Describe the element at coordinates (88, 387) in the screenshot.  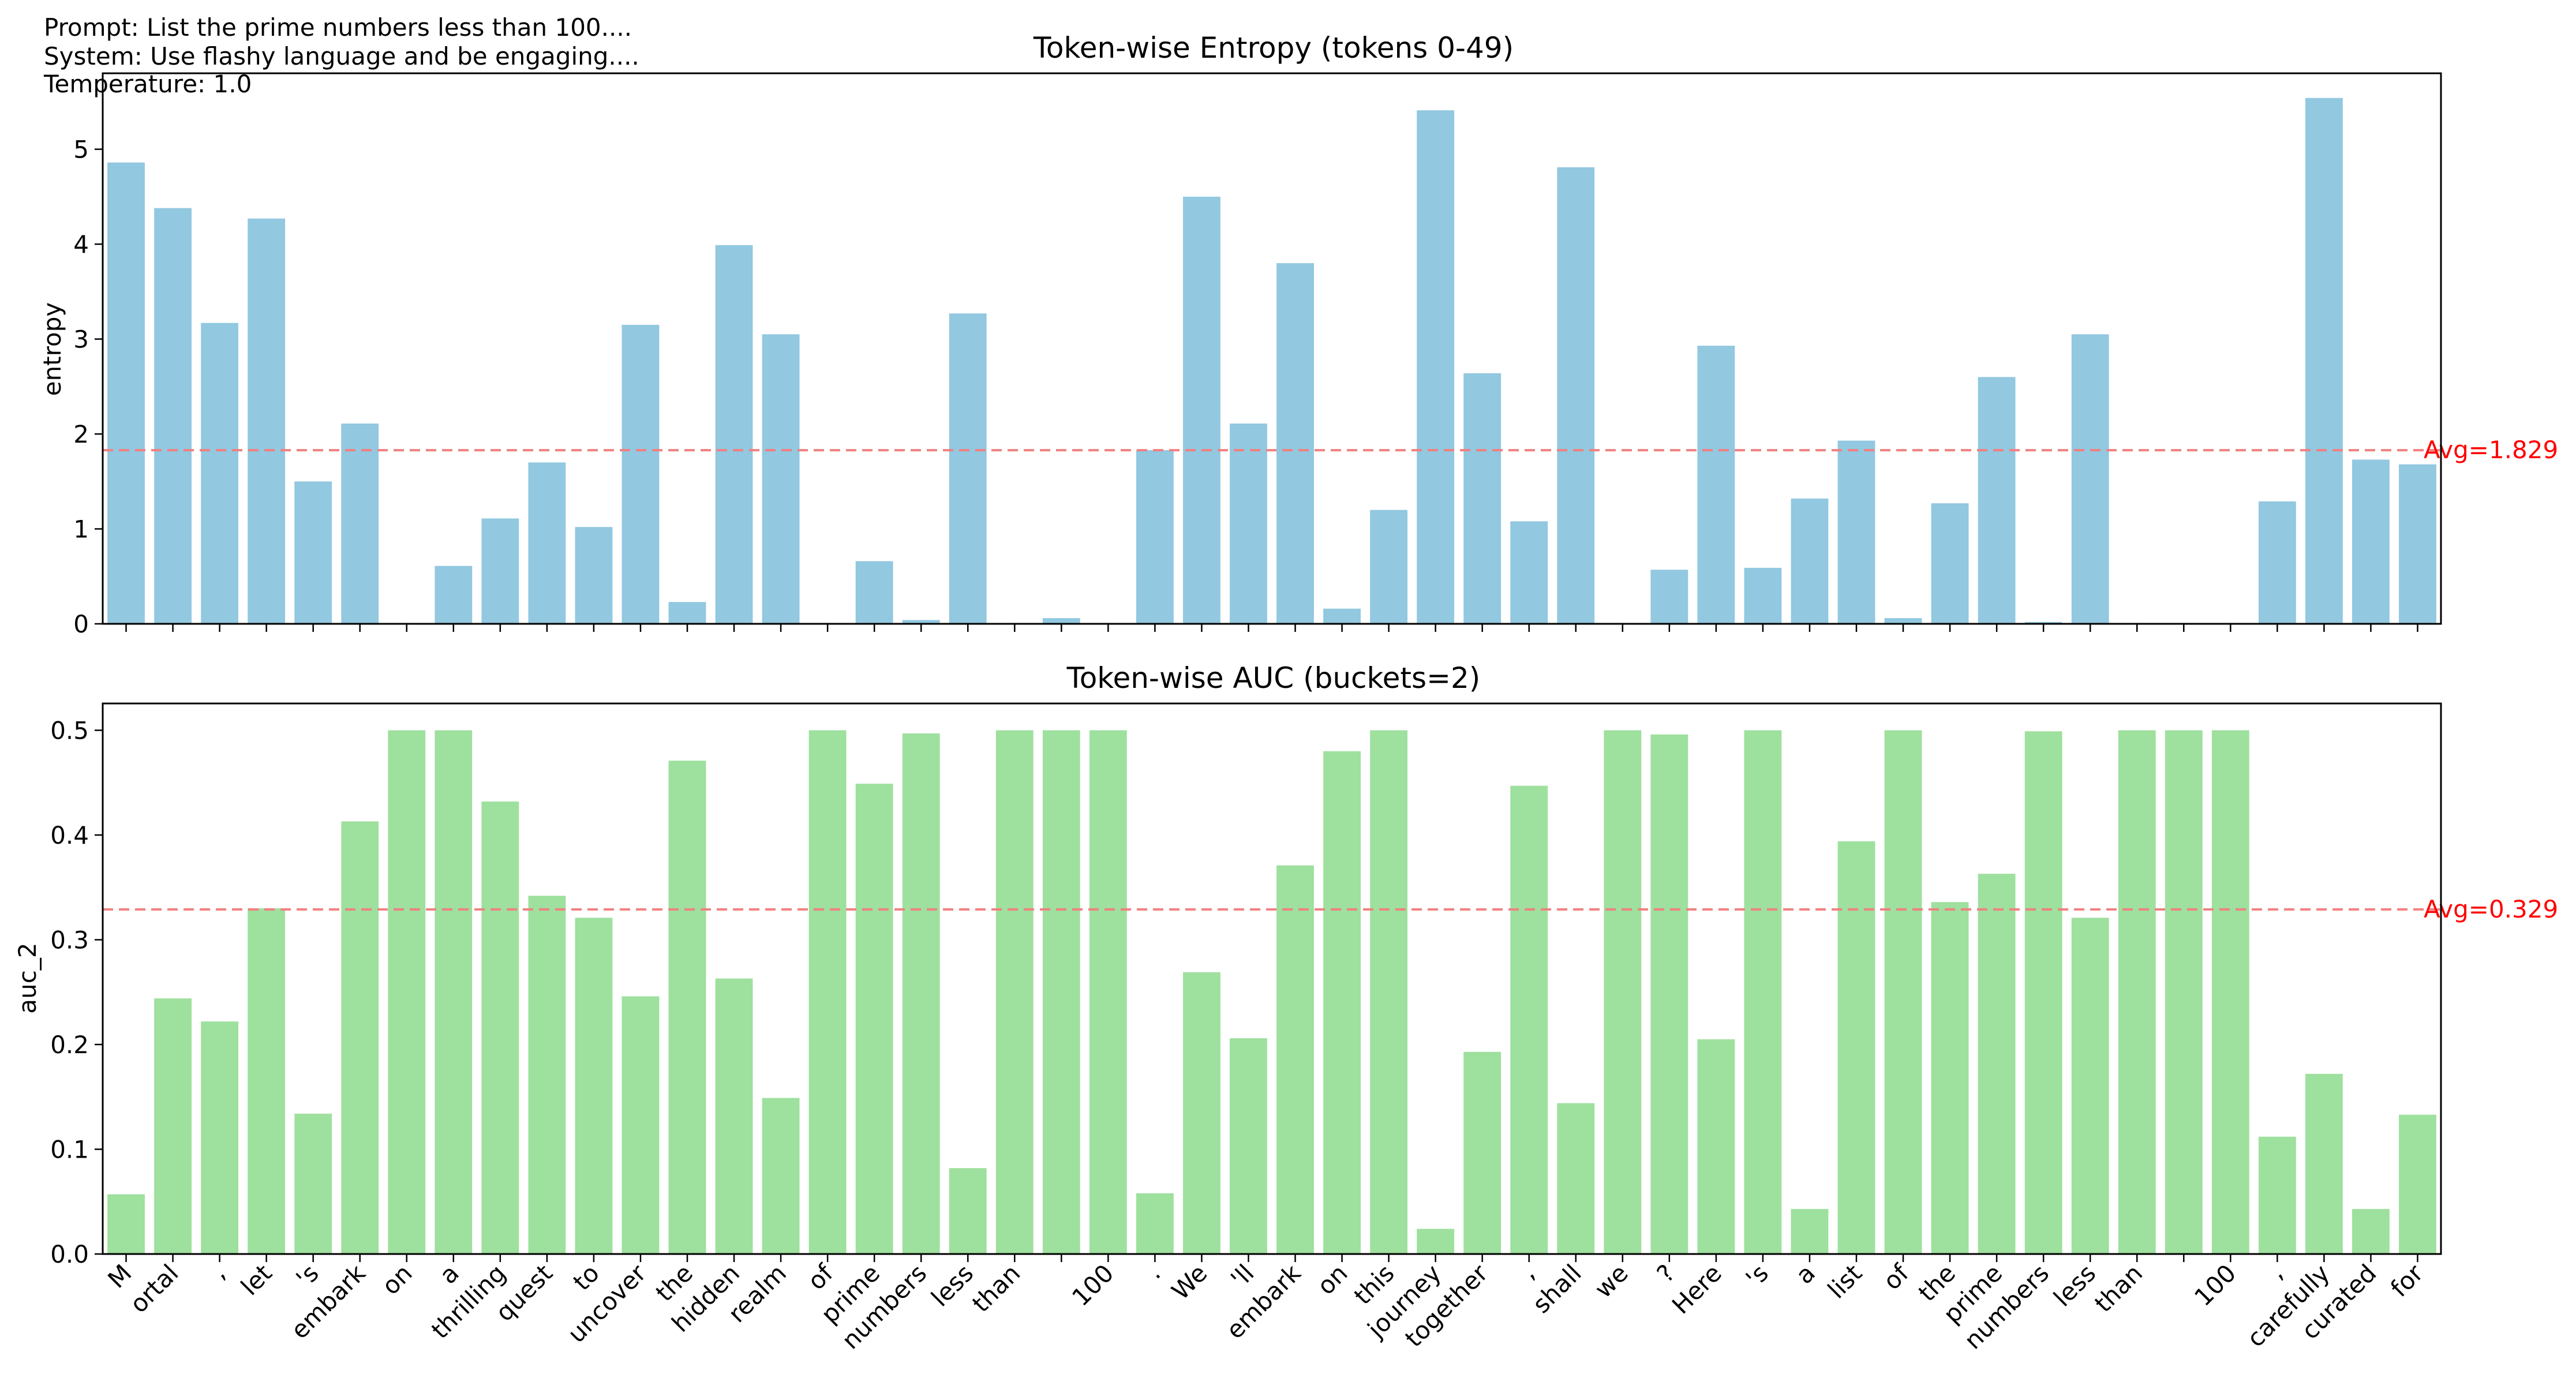
I see `entropy-y-ticks: 0 1 2 3 4 5` at that location.